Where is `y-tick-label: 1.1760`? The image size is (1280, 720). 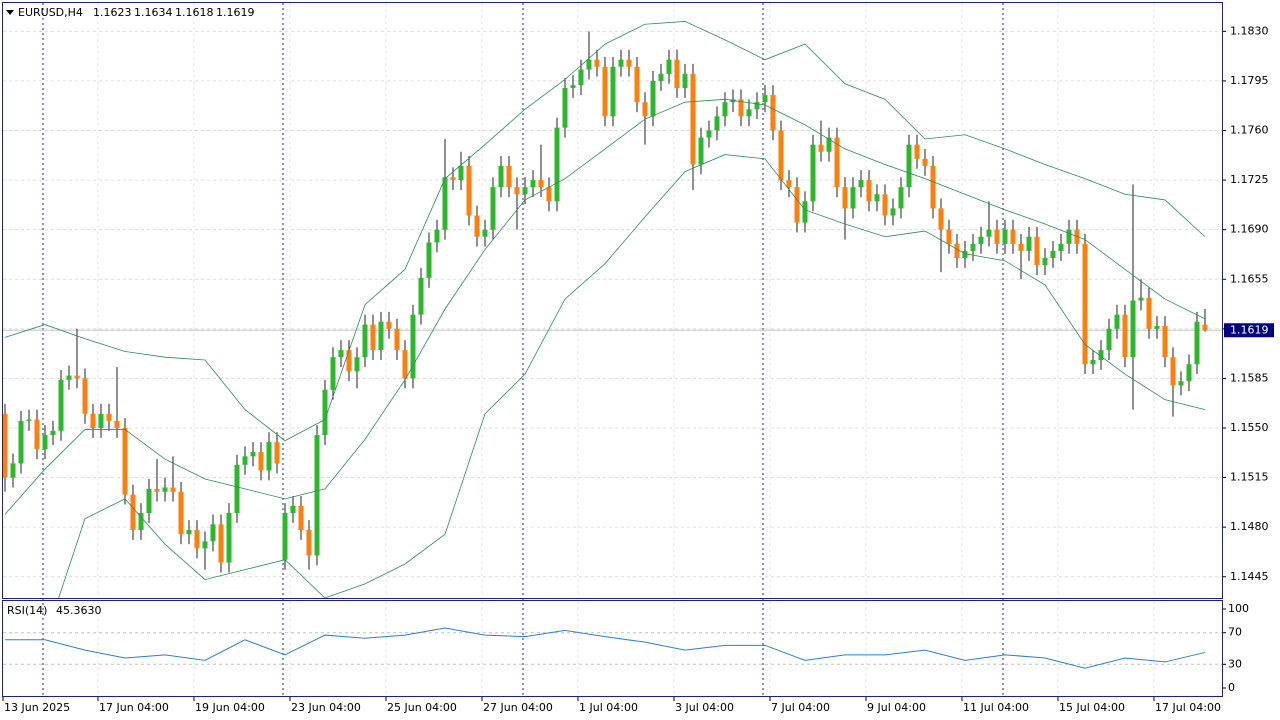 y-tick-label: 1.1760 is located at coordinates (1249, 130).